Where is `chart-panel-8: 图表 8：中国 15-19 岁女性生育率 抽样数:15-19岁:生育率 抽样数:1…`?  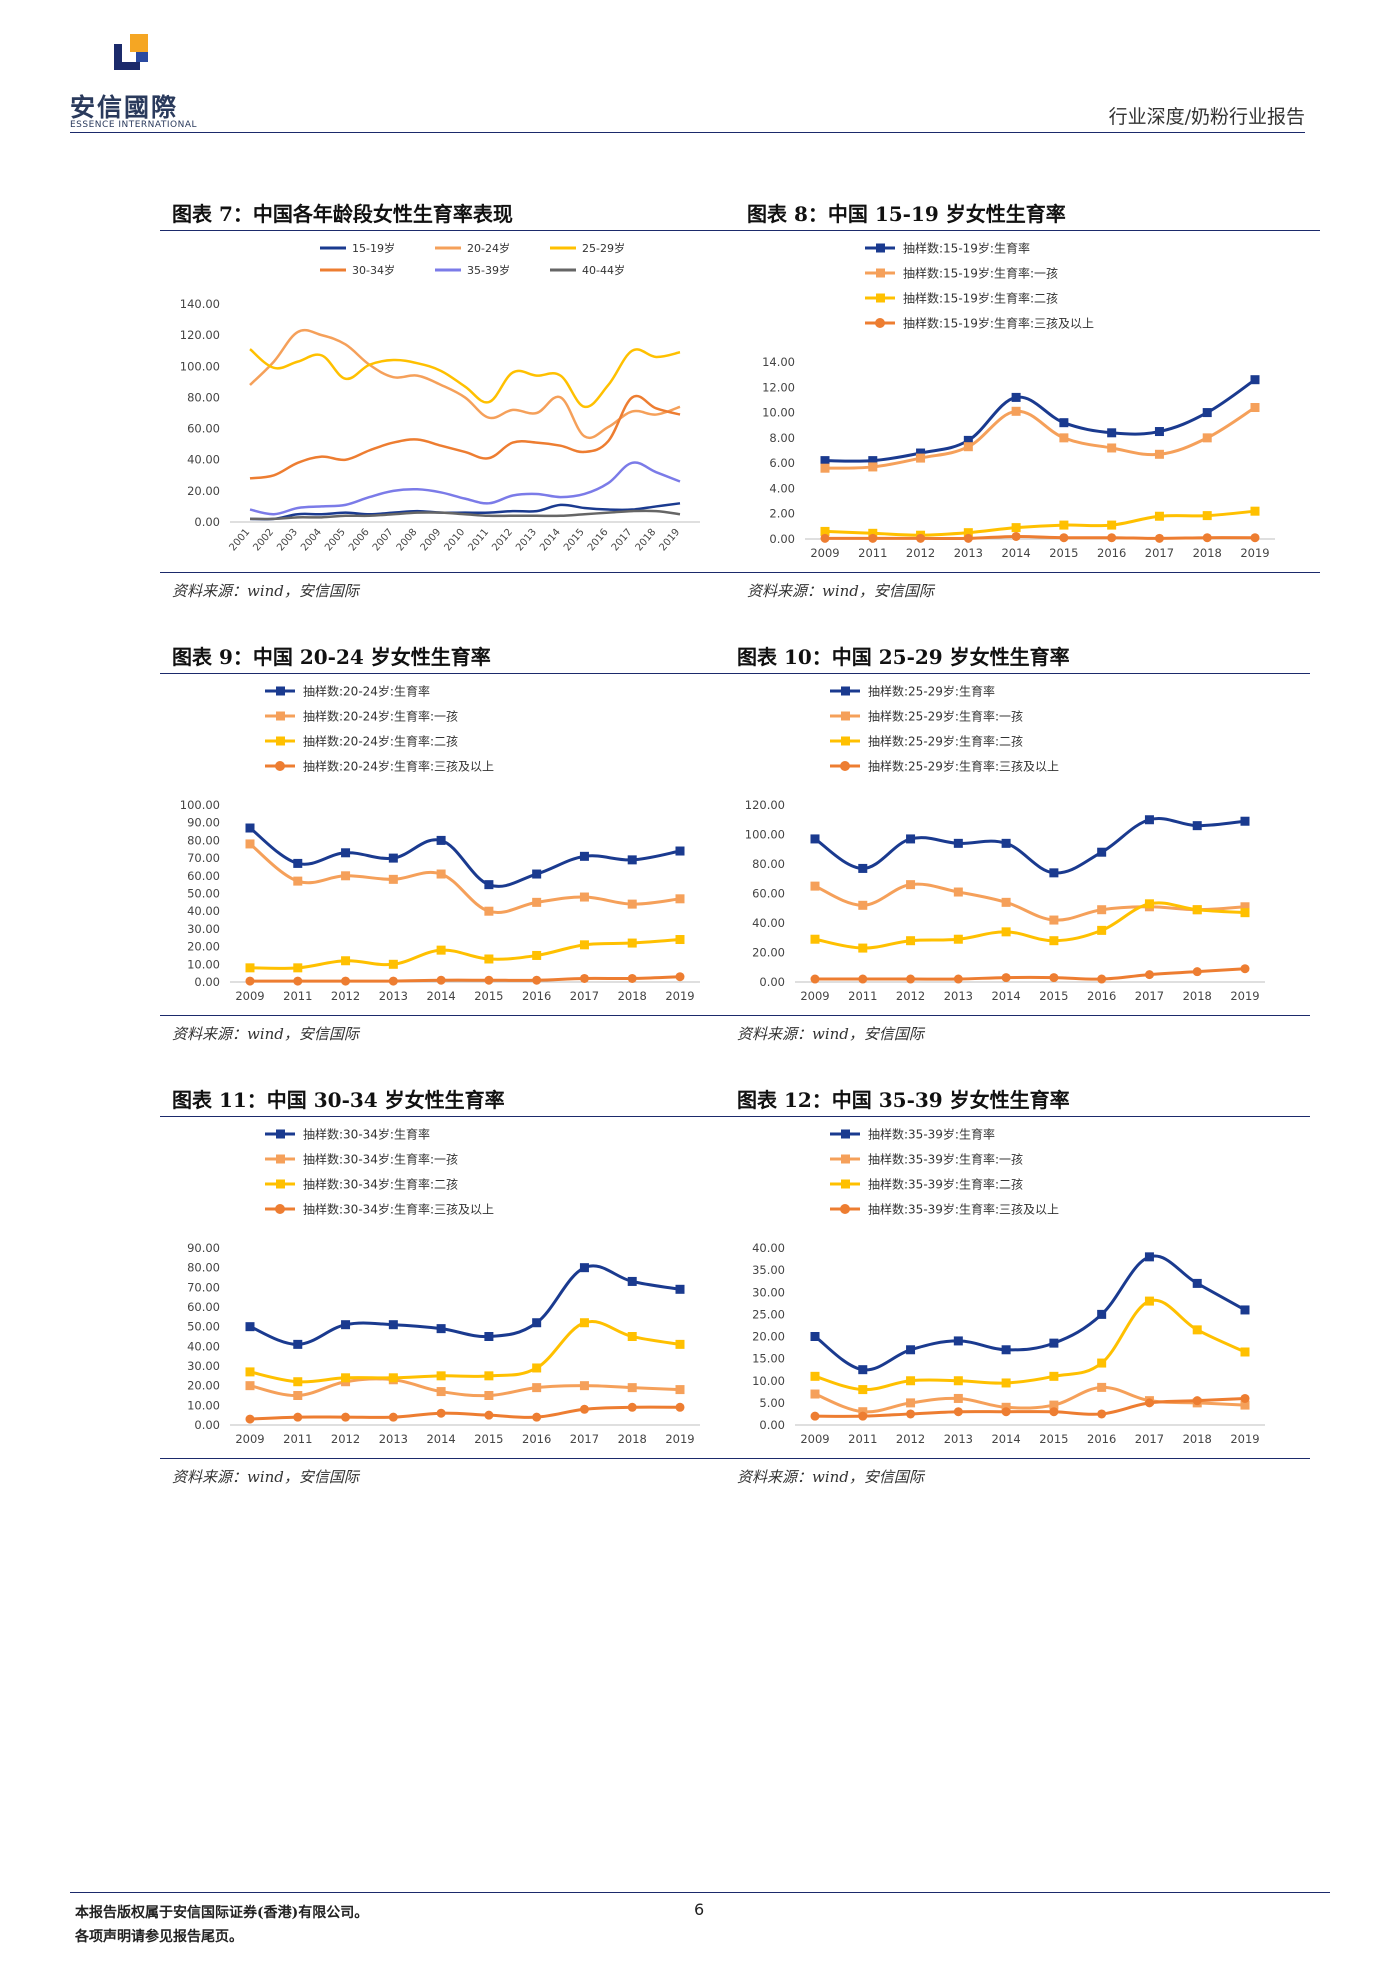
chart-panel-8: 图表 8：中国 15-19 岁女性生育率 抽样数:15-19岁:生育率 抽样数:1… is located at coordinates (1027, 408).